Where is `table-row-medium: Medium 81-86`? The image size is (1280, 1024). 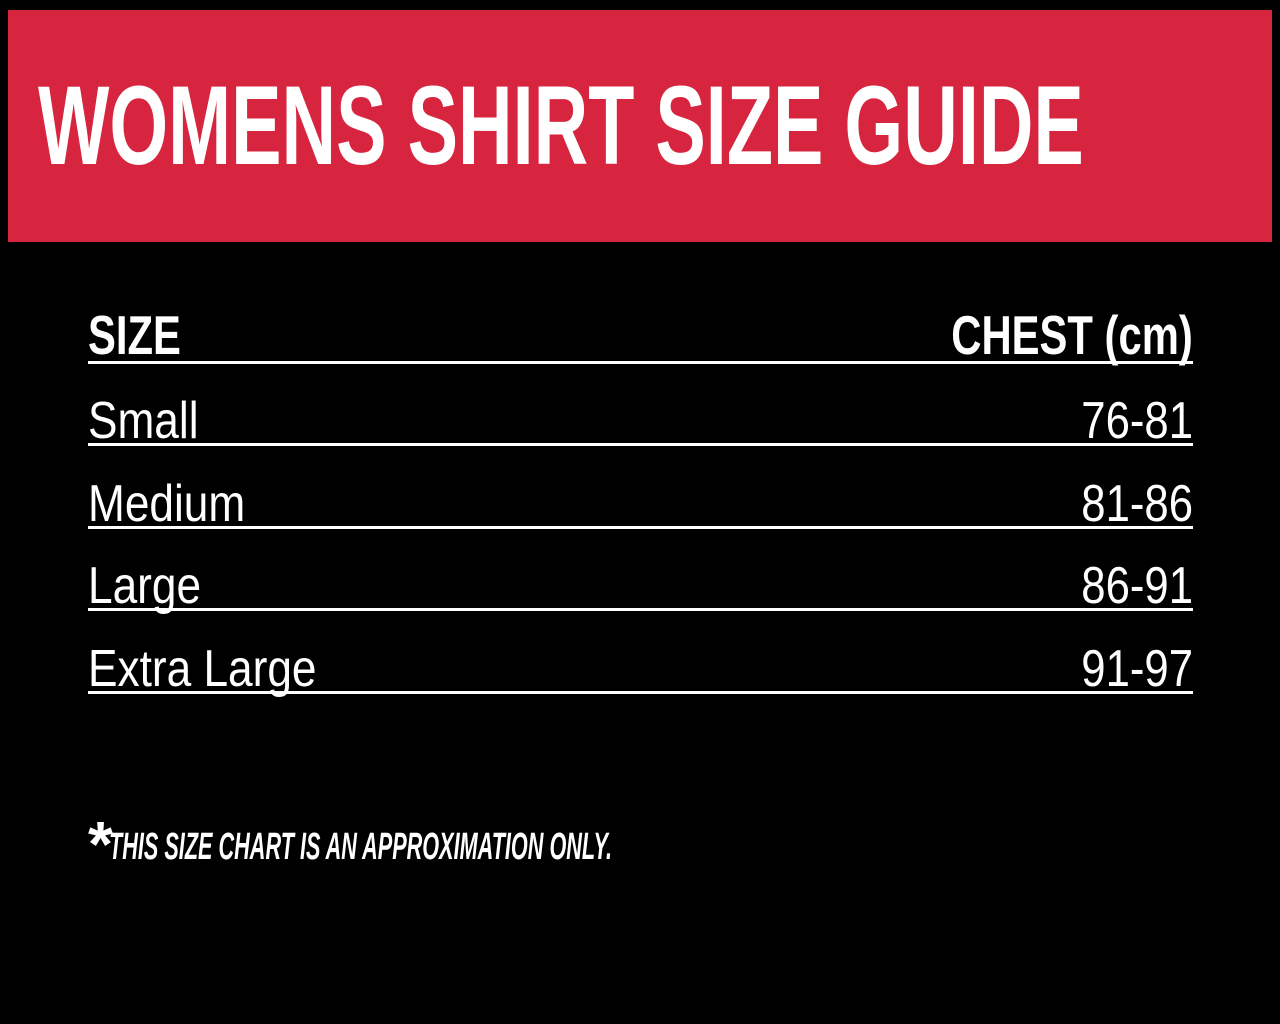 table-row-medium: Medium 81-86 is located at coordinates (640, 489).